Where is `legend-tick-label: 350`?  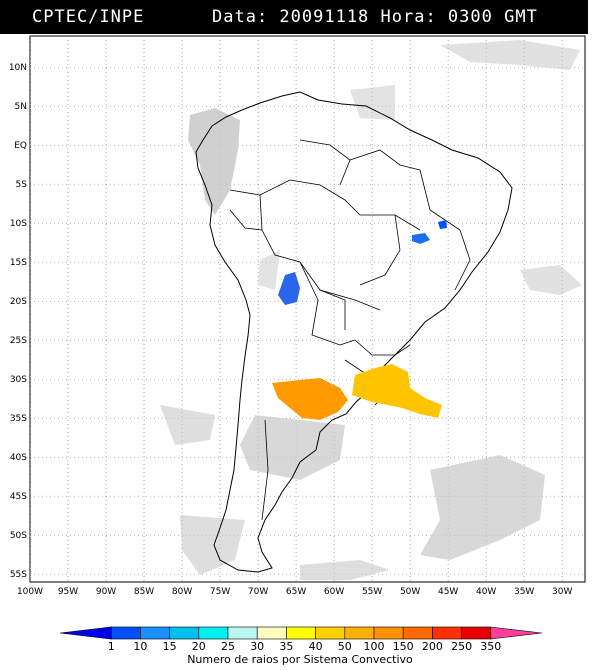 legend-tick-label: 350 is located at coordinates (490, 646).